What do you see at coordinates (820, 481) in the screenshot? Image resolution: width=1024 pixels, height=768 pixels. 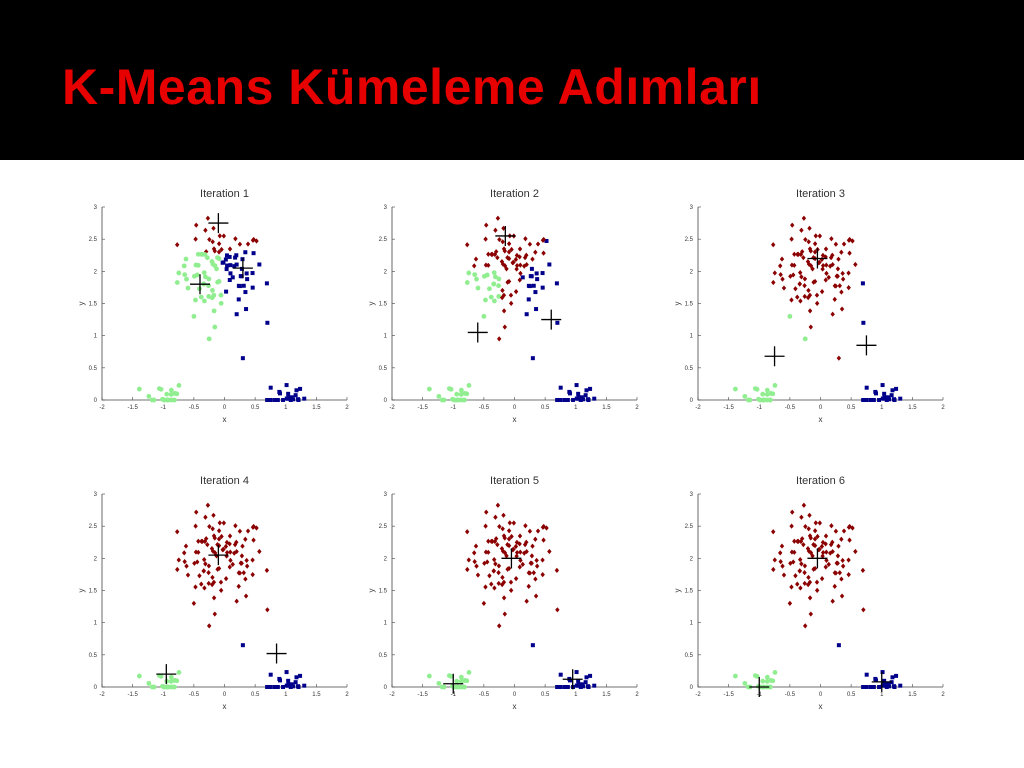 I see `plot-title: Iteration 6` at bounding box center [820, 481].